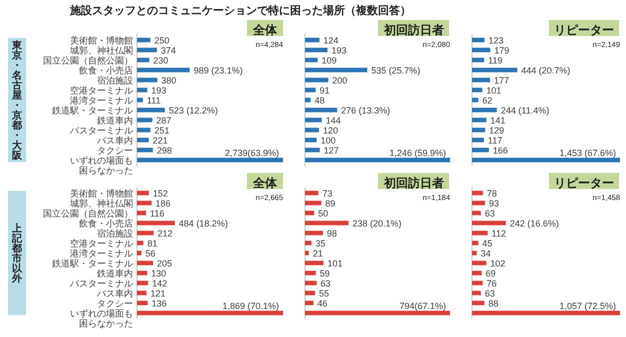  What do you see at coordinates (334, 263) in the screenshot?
I see `data-label: 101` at bounding box center [334, 263].